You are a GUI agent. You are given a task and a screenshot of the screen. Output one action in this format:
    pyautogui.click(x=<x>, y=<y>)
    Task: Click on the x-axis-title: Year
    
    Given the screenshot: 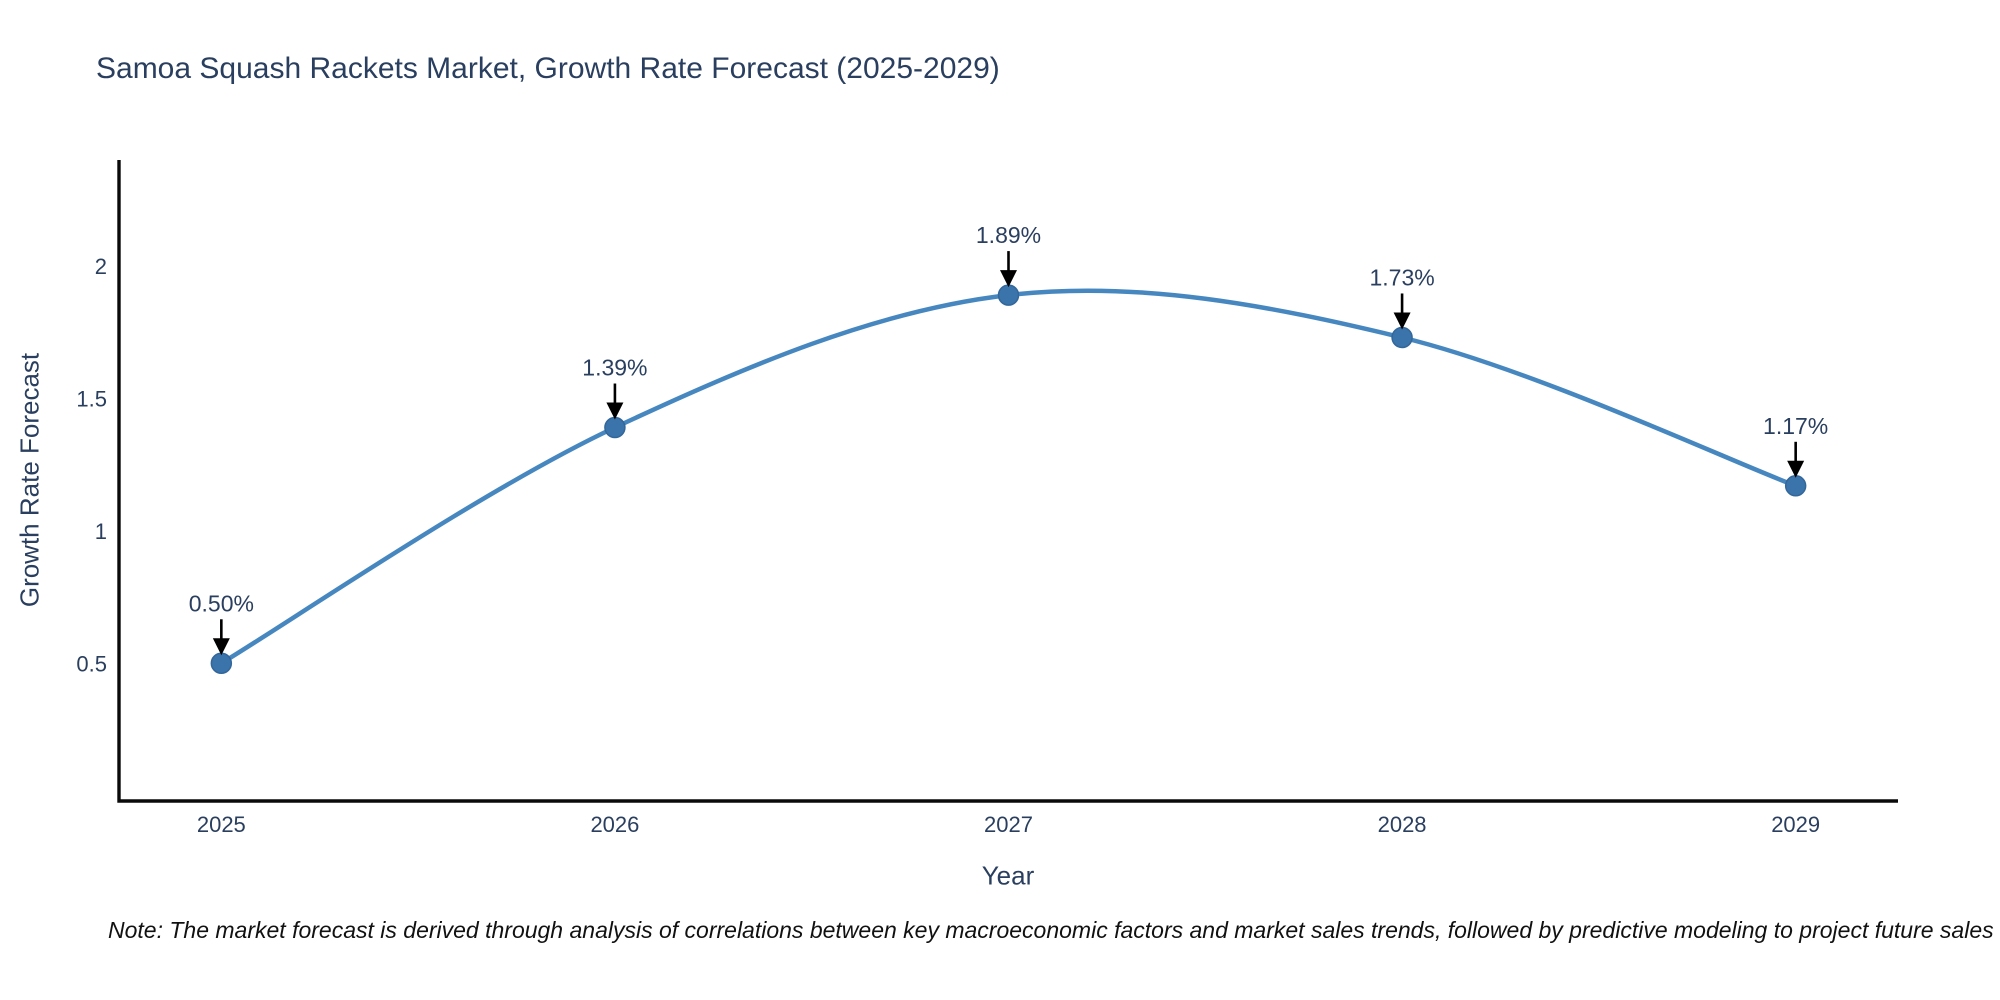 What is the action you would take?
    pyautogui.click(x=1008, y=875)
    